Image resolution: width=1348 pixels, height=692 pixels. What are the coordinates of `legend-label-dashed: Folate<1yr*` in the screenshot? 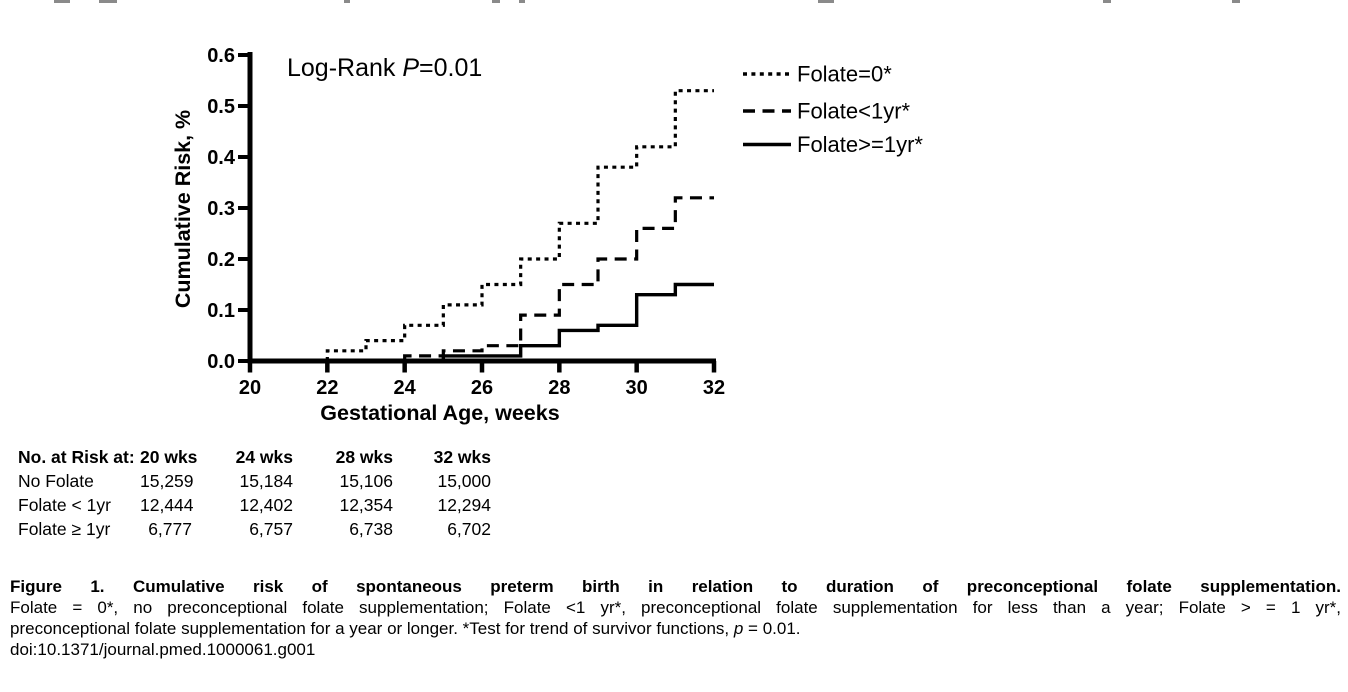 It's located at (854, 111).